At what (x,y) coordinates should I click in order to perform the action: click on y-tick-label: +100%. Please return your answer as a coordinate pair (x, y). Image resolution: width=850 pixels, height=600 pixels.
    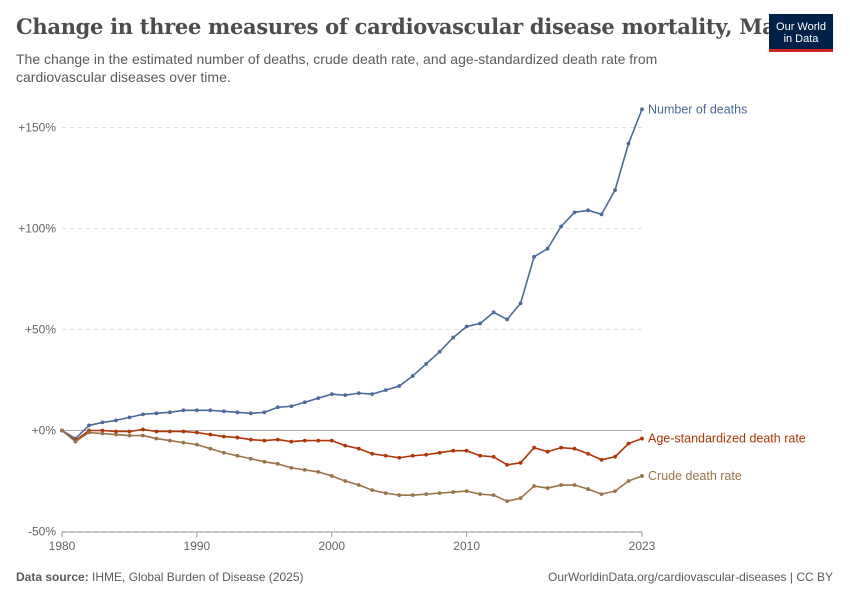
    Looking at the image, I should click on (37, 229).